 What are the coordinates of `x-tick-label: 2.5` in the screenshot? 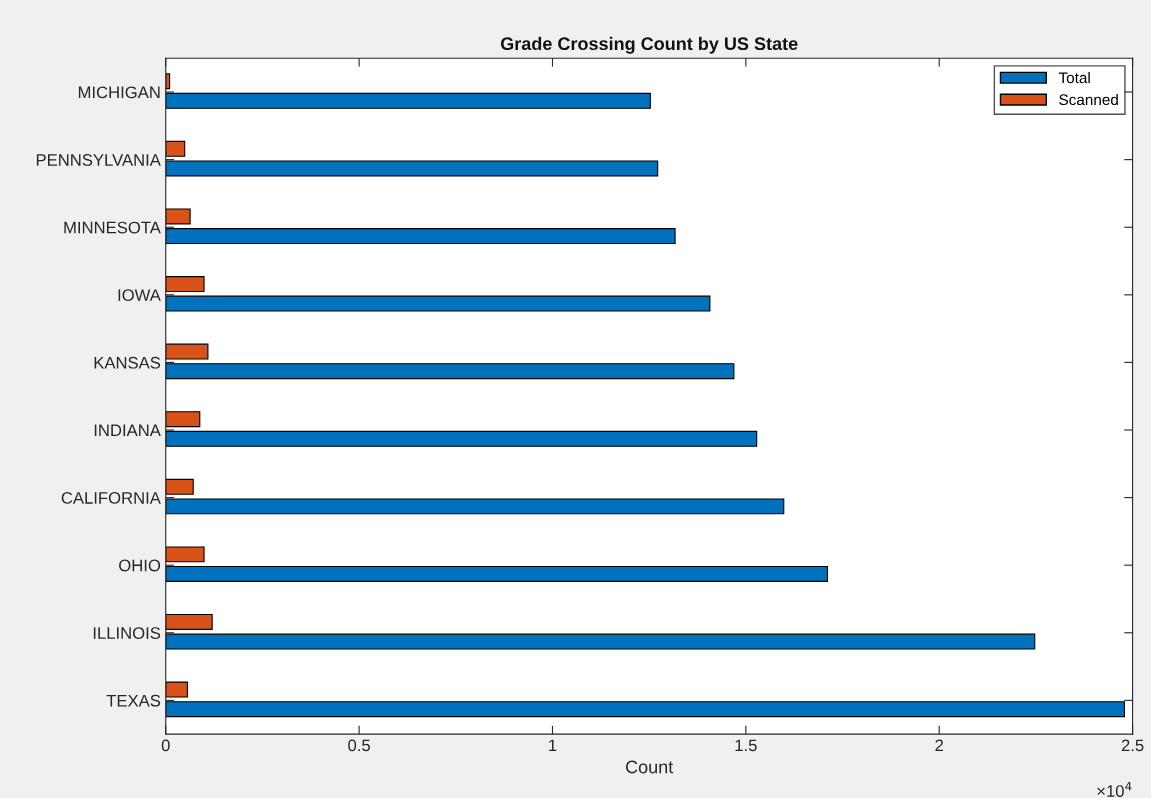 It's located at (1132, 745).